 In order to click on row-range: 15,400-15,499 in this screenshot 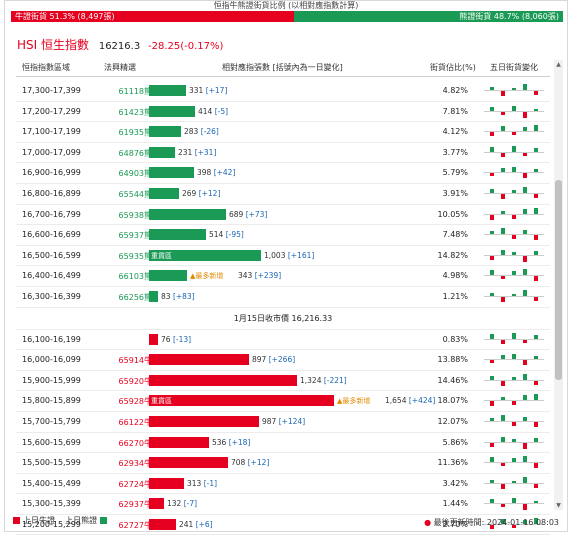, I will do `click(51, 483)`.